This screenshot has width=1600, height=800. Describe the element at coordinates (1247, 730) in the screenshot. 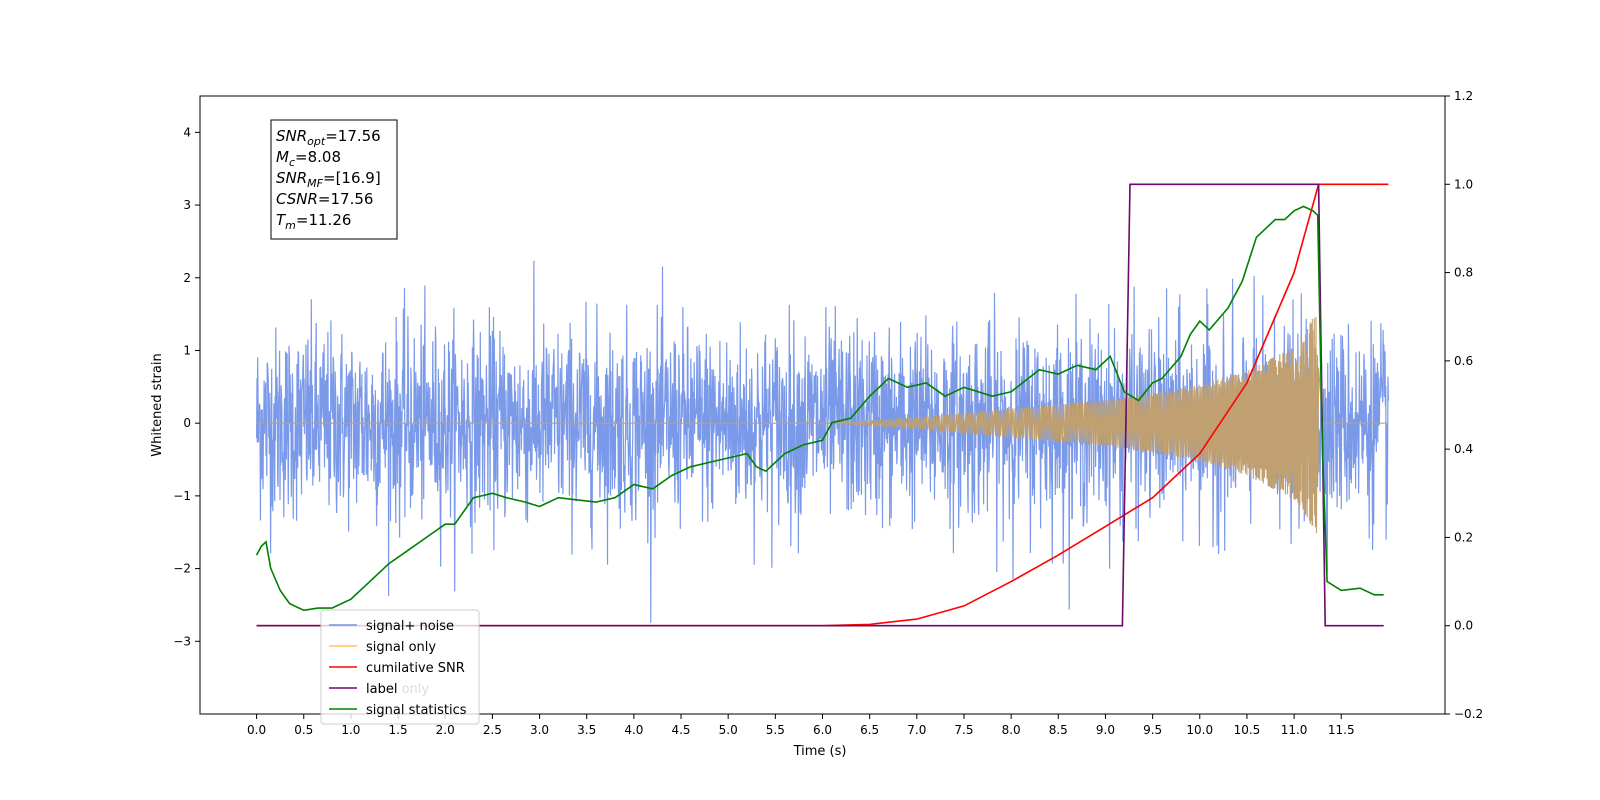

I see `x-tick-label: 10.5` at that location.